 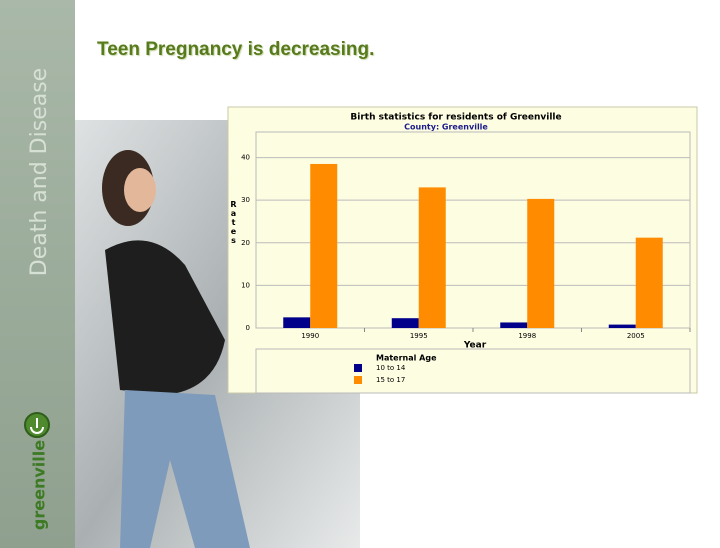 I want to click on x-tick-label: 1995, so click(x=419, y=336).